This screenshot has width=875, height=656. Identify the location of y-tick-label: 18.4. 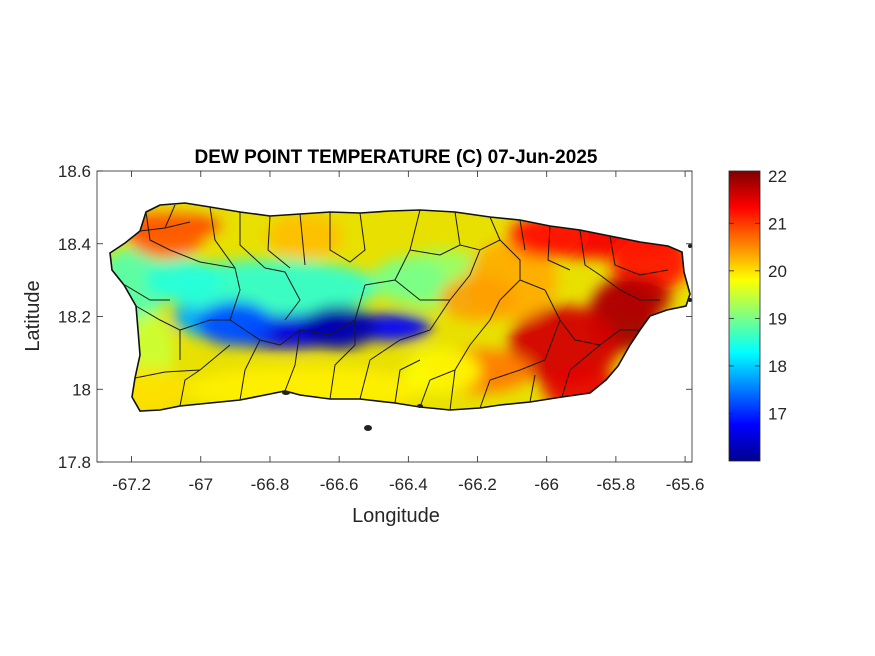
(74, 244).